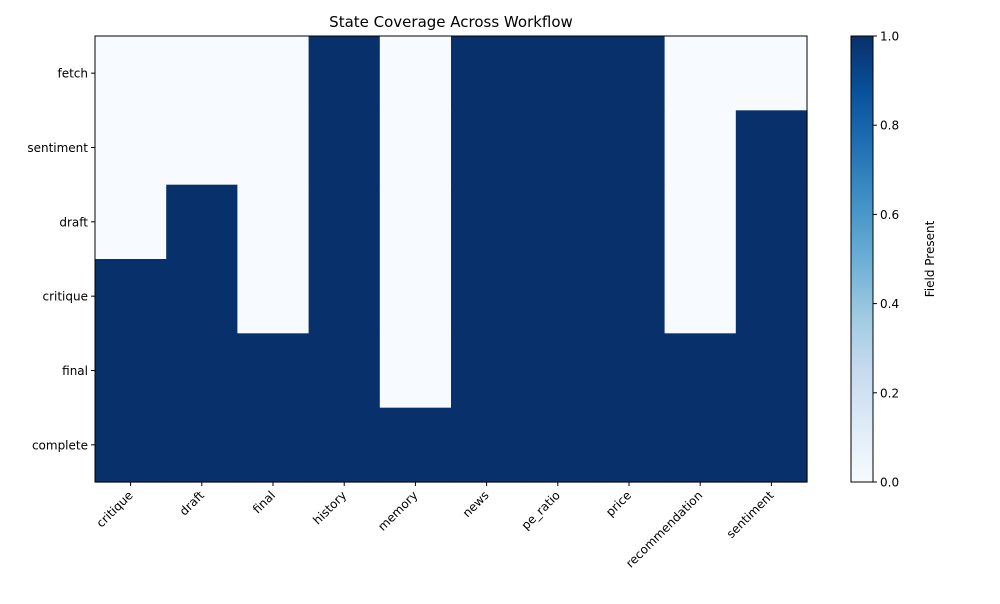  I want to click on heatmap-cell-final-critique, so click(131, 371).